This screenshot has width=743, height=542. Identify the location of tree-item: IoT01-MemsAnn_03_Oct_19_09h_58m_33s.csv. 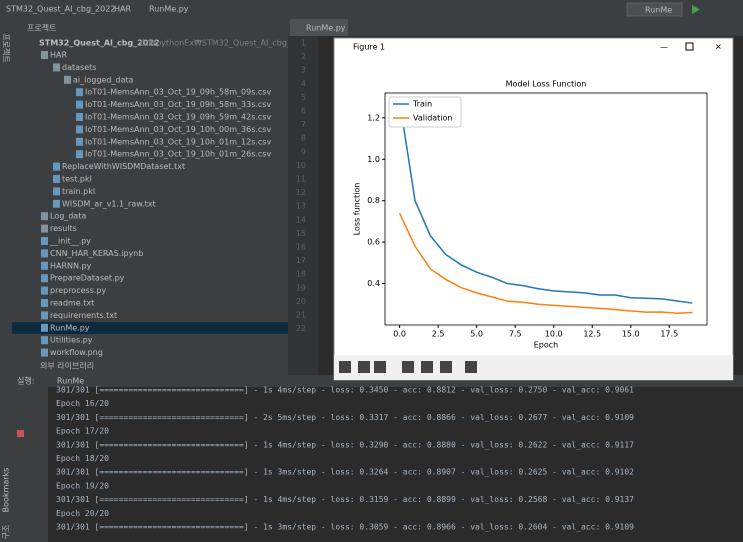
(178, 104).